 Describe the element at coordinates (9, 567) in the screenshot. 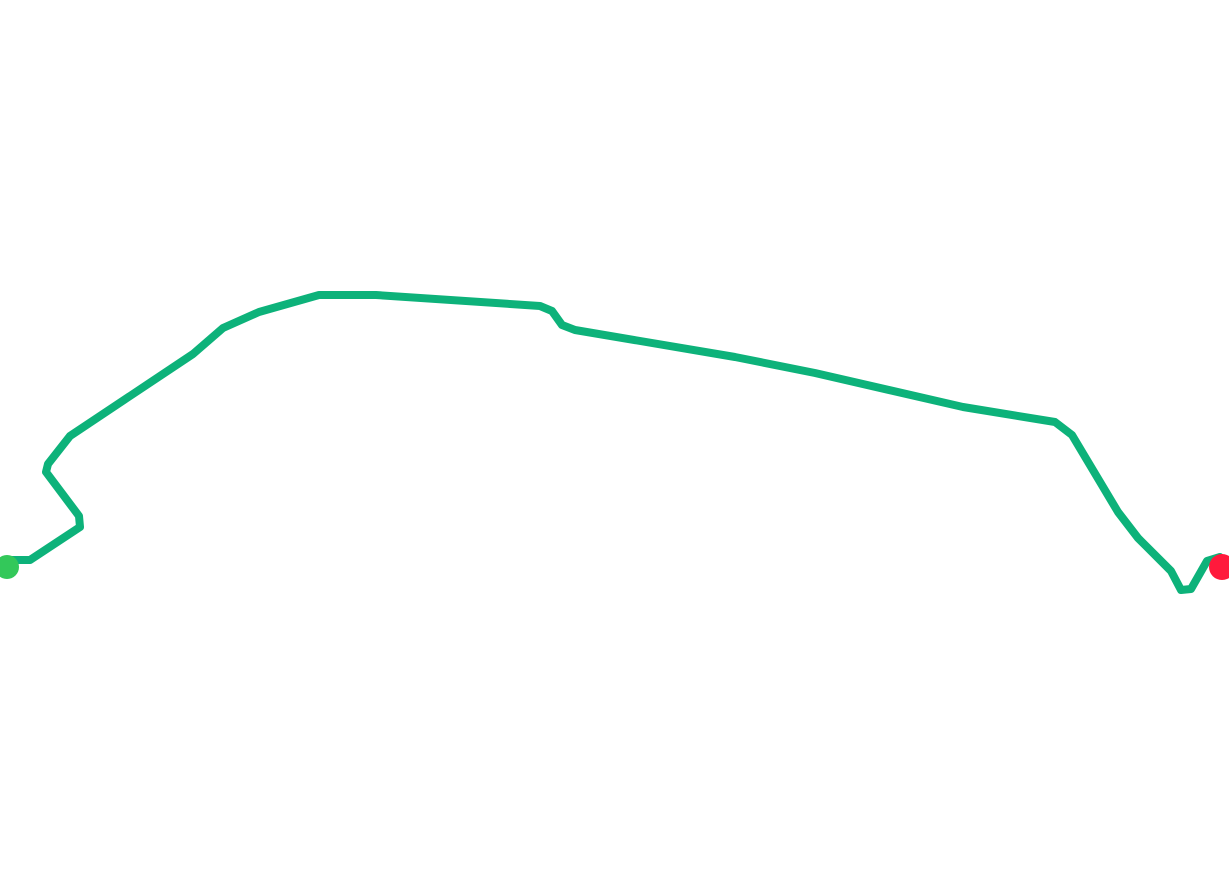

I see `start-marker` at that location.